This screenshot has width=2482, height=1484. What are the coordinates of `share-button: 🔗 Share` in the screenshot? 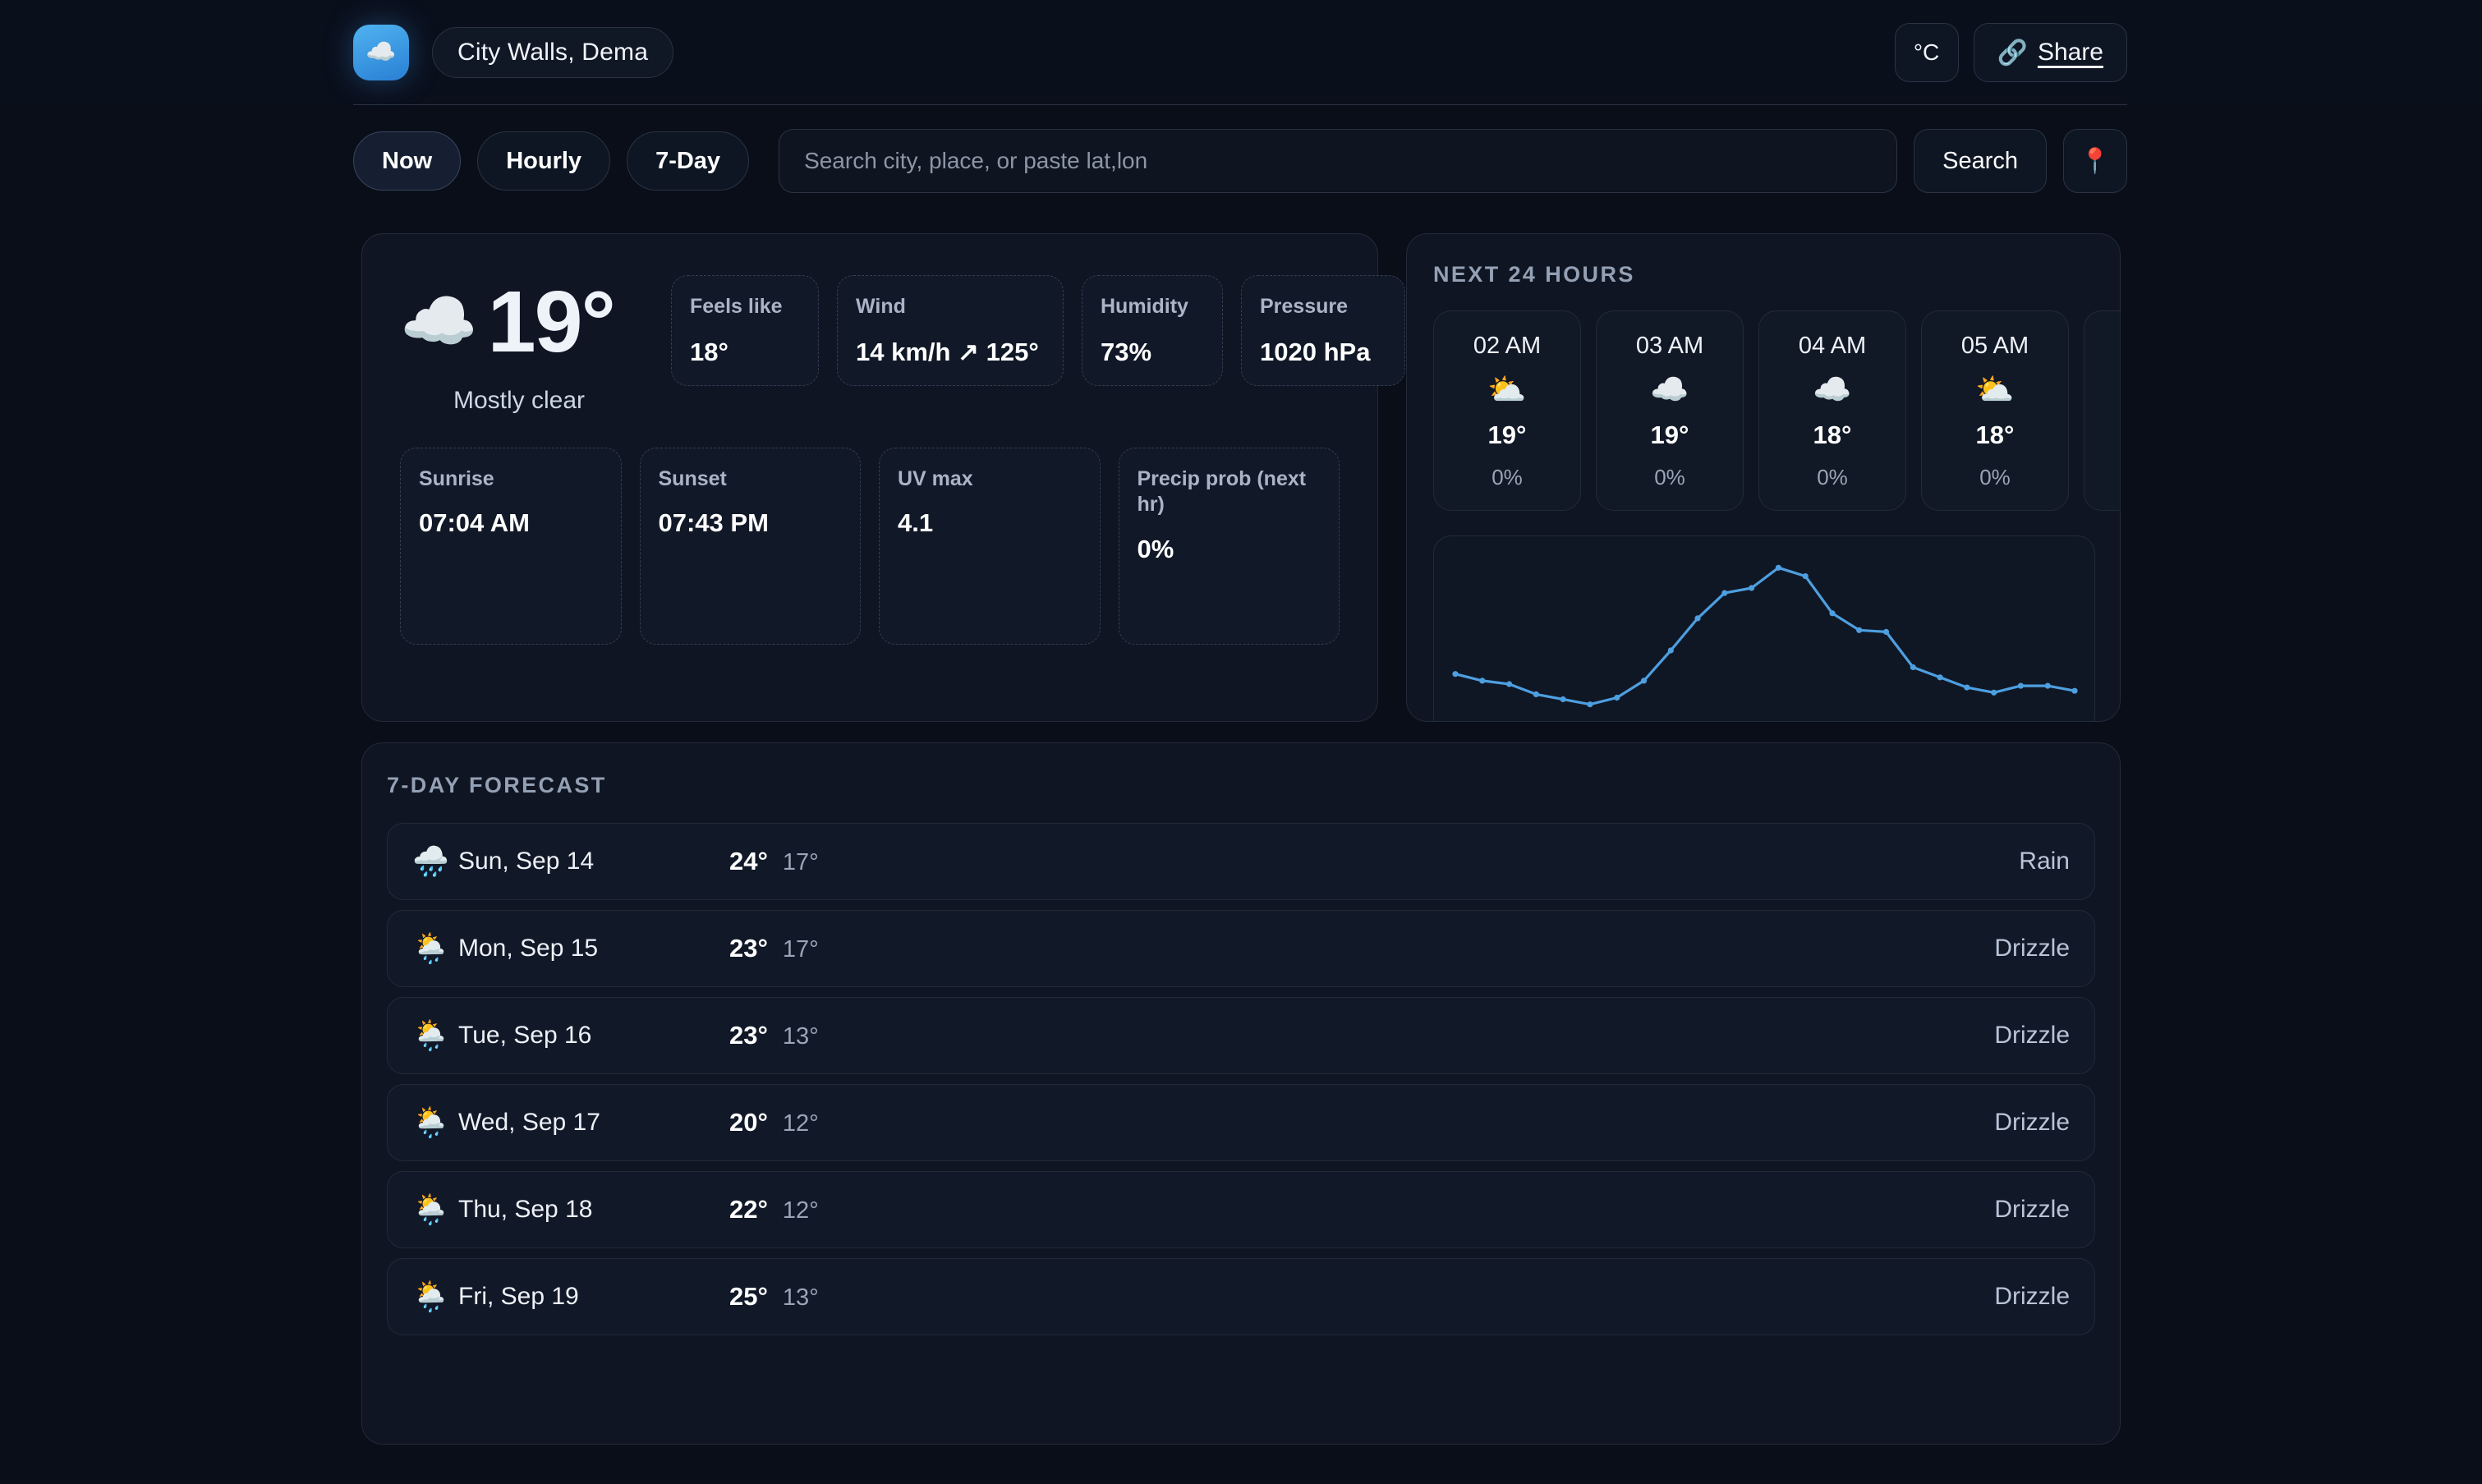 It's located at (2050, 52).